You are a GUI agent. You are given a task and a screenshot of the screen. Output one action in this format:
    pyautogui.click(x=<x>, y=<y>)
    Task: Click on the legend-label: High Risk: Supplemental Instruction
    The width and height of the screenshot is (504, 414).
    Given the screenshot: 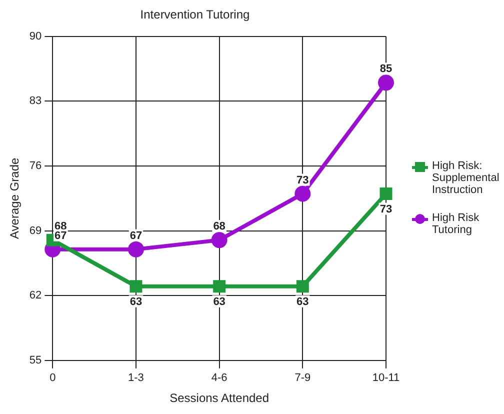 What is the action you would take?
    pyautogui.click(x=466, y=178)
    